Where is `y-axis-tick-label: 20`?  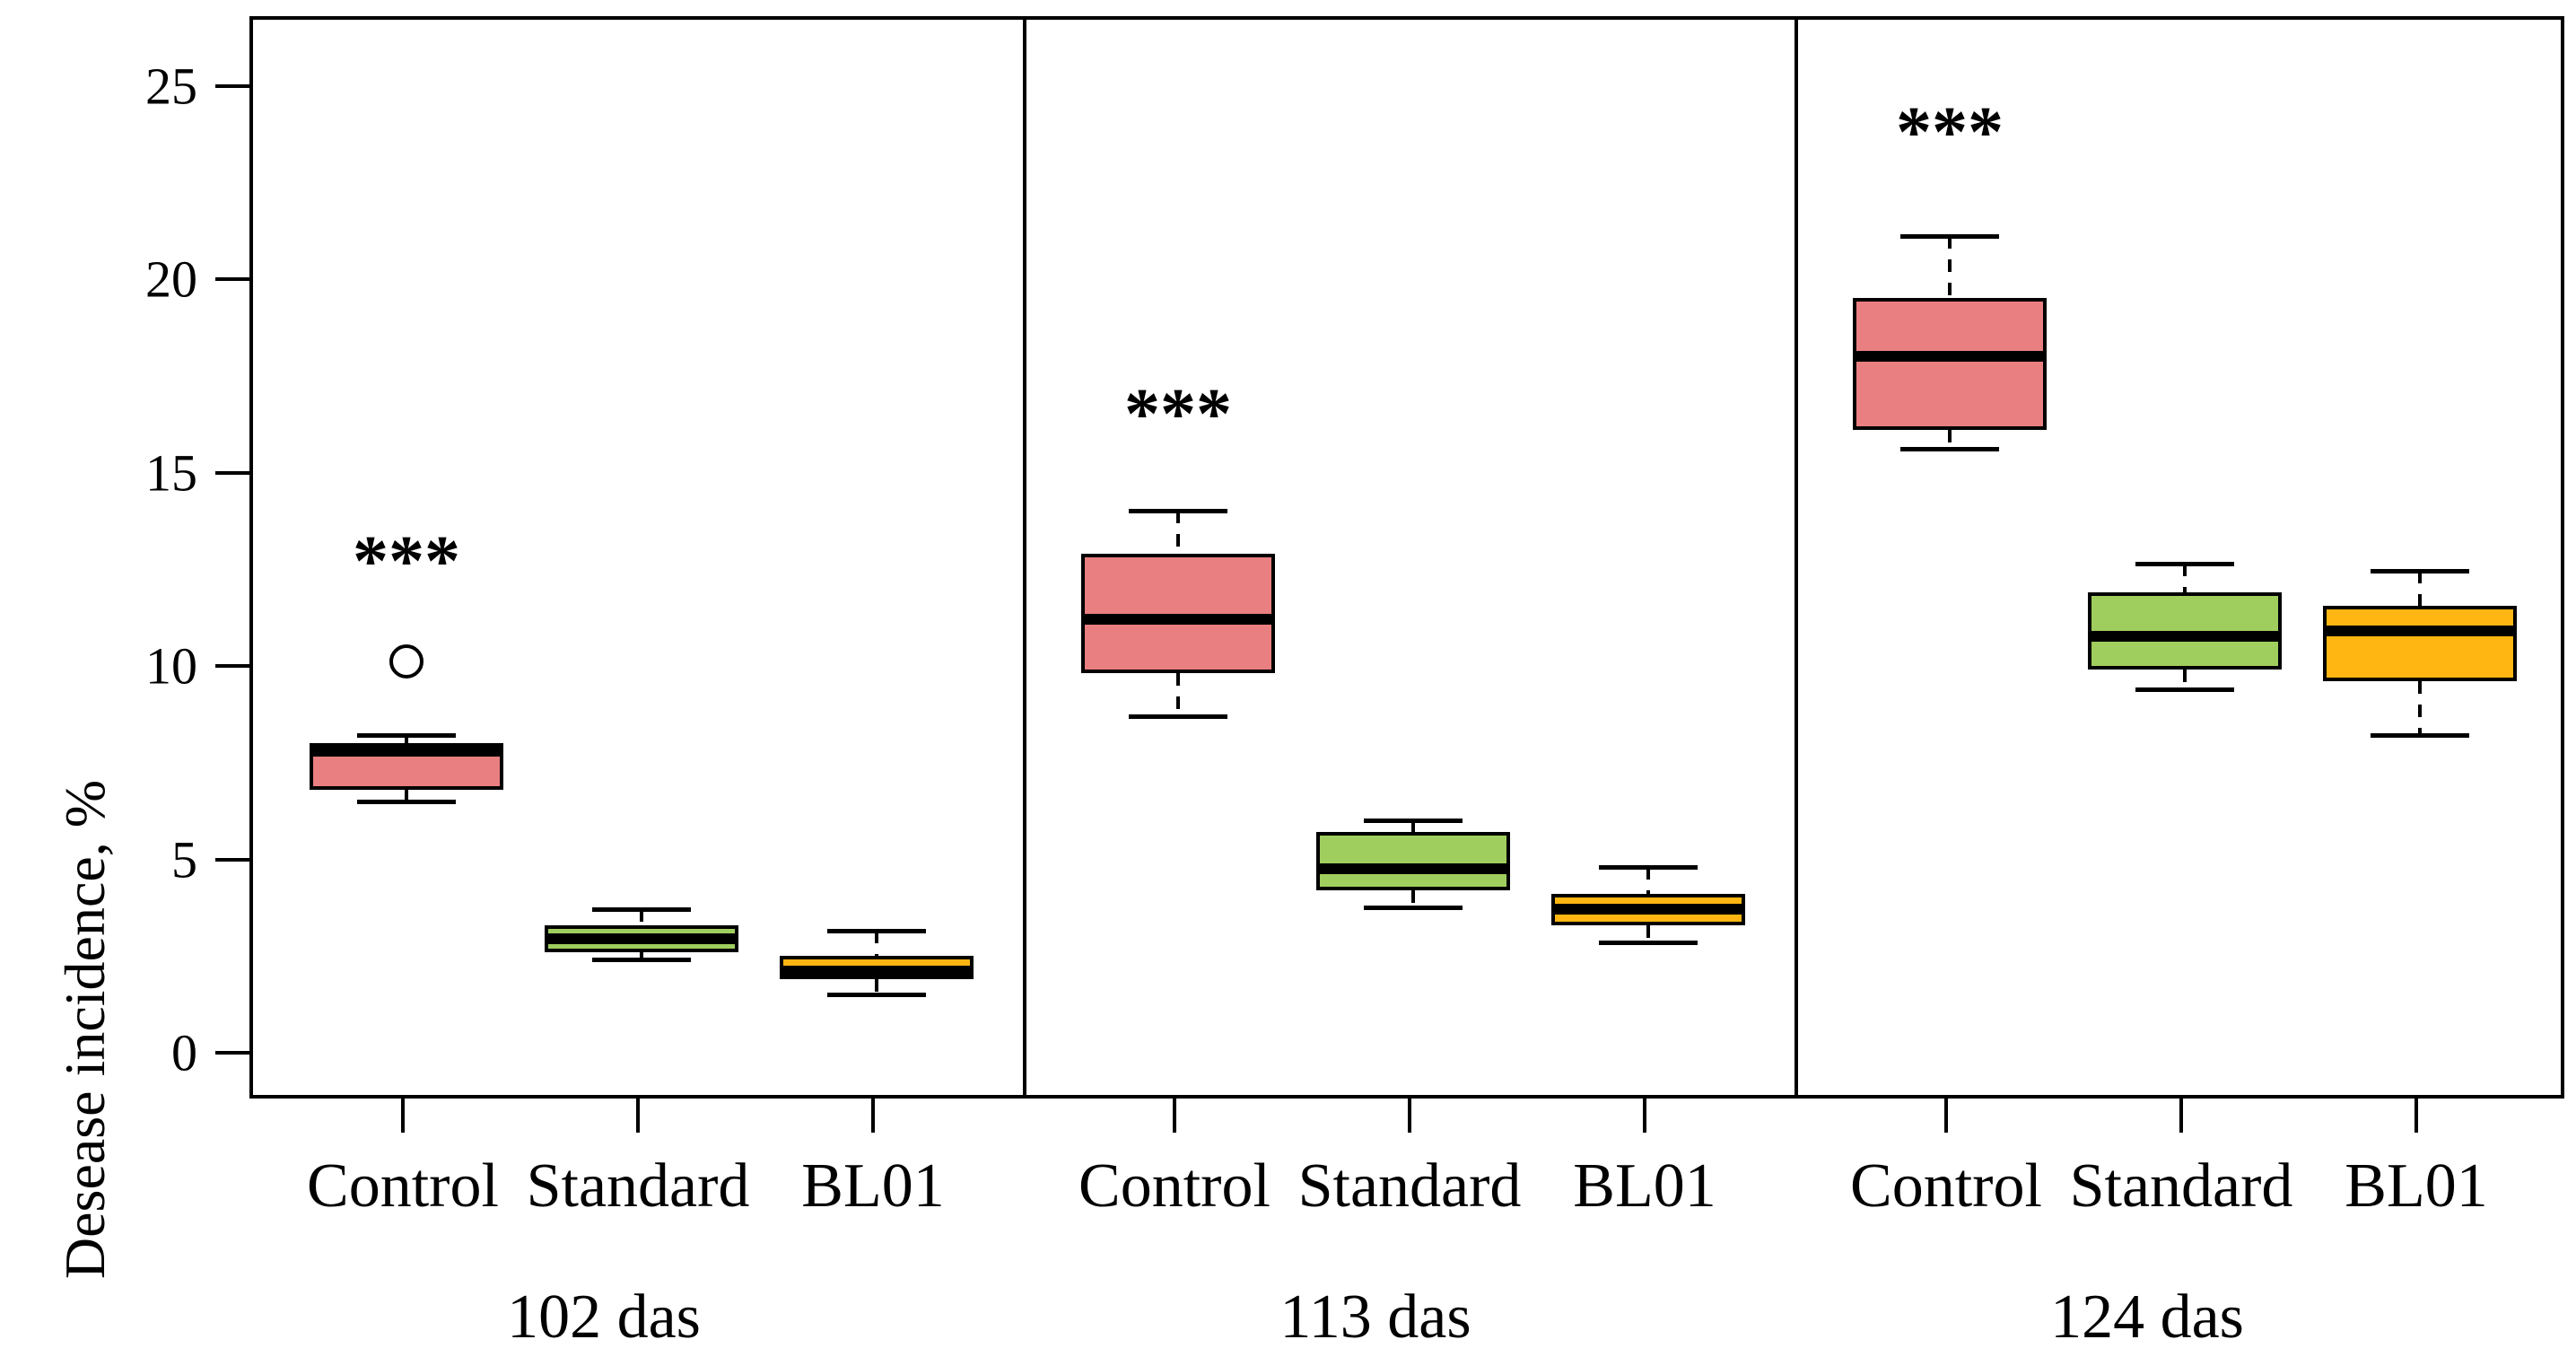 y-axis-tick-label: 20 is located at coordinates (171, 279).